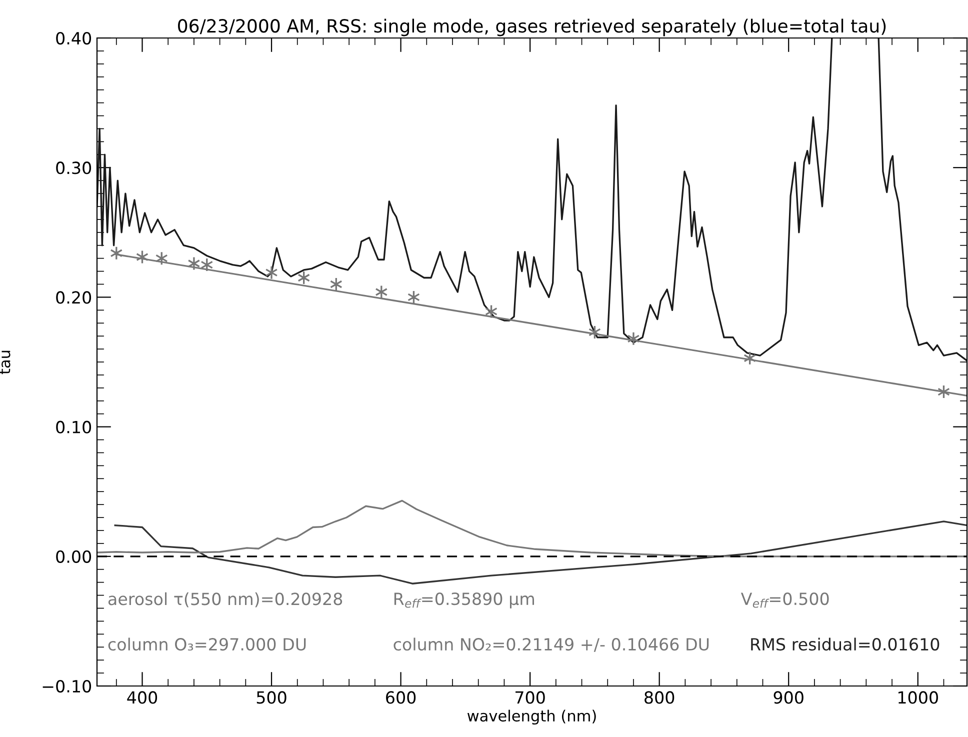  I want to click on x-tick-label: 500, so click(271, 697).